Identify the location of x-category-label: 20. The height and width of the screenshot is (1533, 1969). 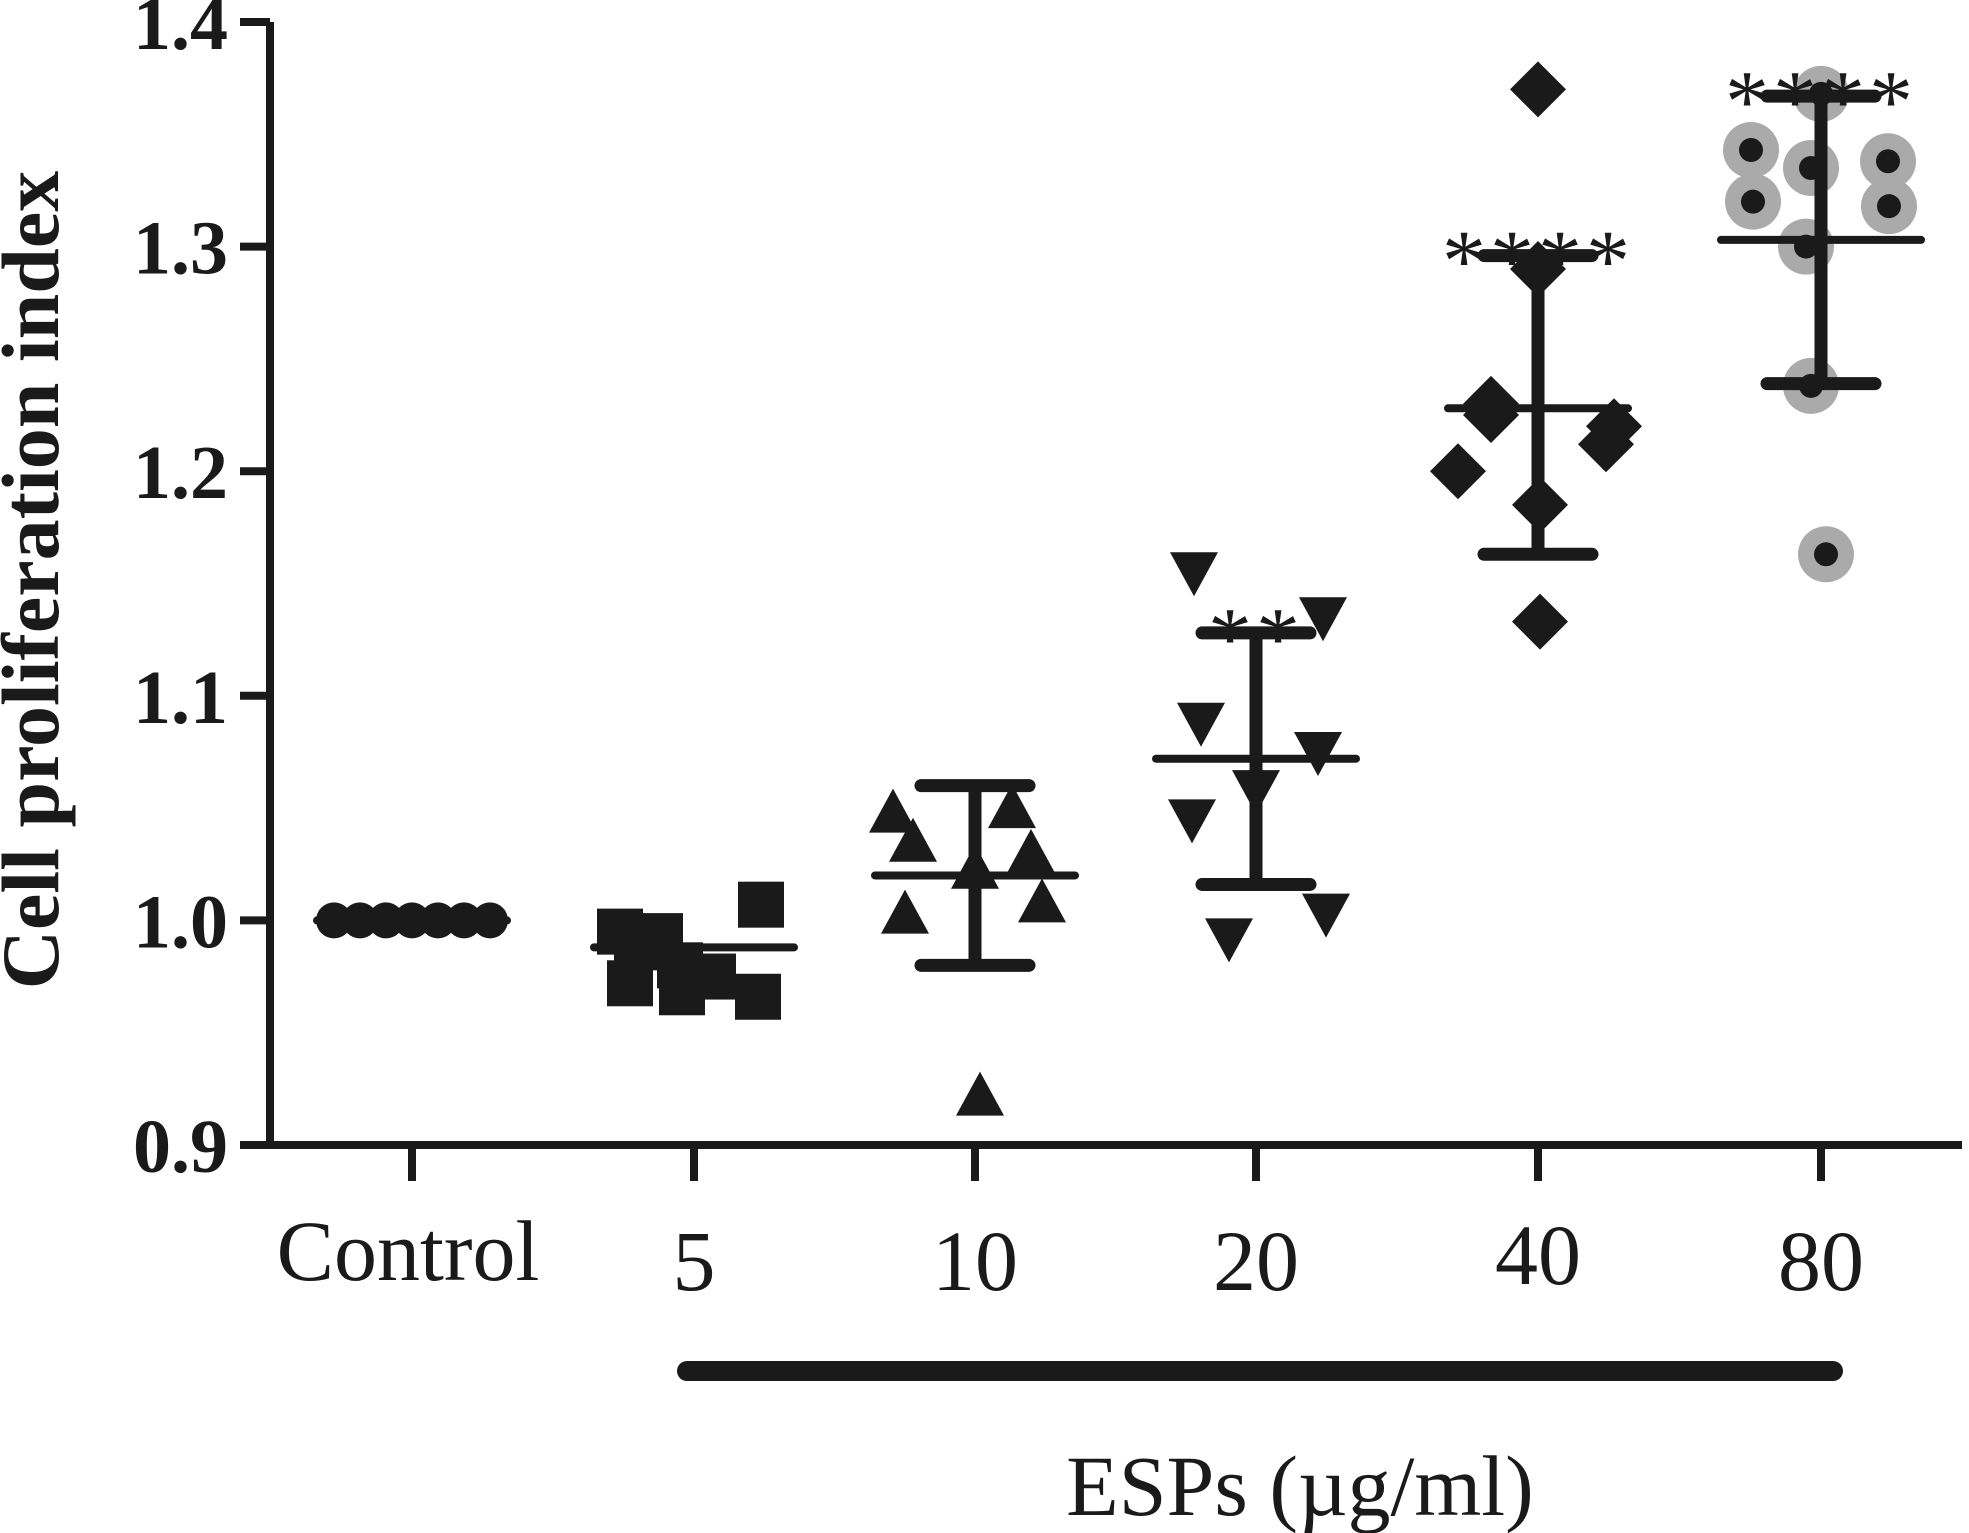
(1256, 1261).